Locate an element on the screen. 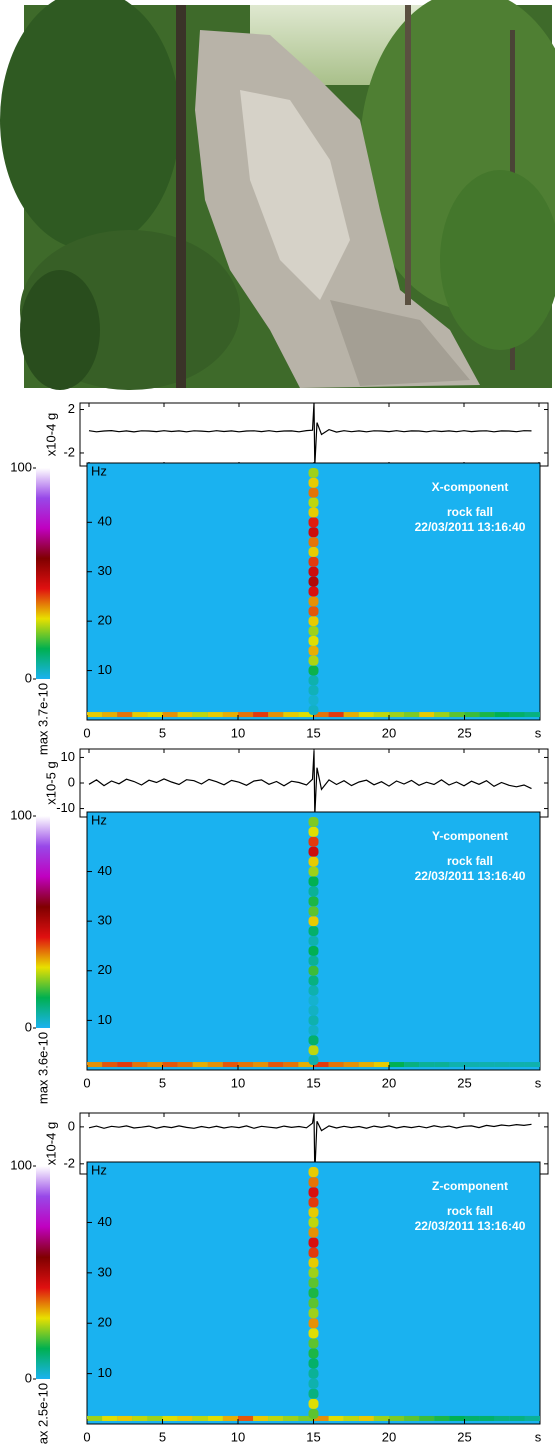 Image resolution: width=555 pixels, height=1444 pixels. y-axis-label: x10-4 g is located at coordinates (50, 1143).